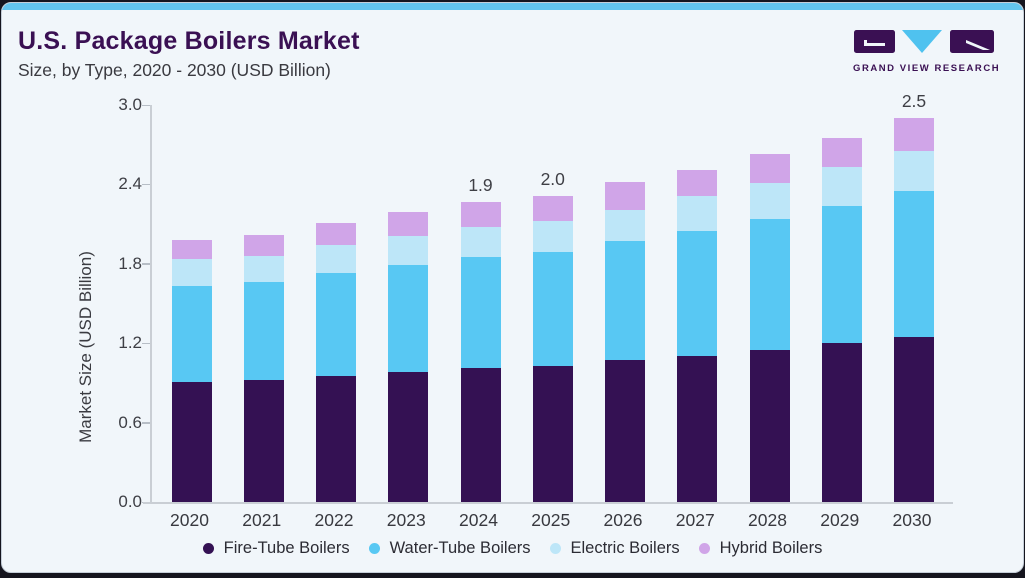 Image resolution: width=1025 pixels, height=578 pixels. I want to click on legend-item: Electric Boilers, so click(614, 548).